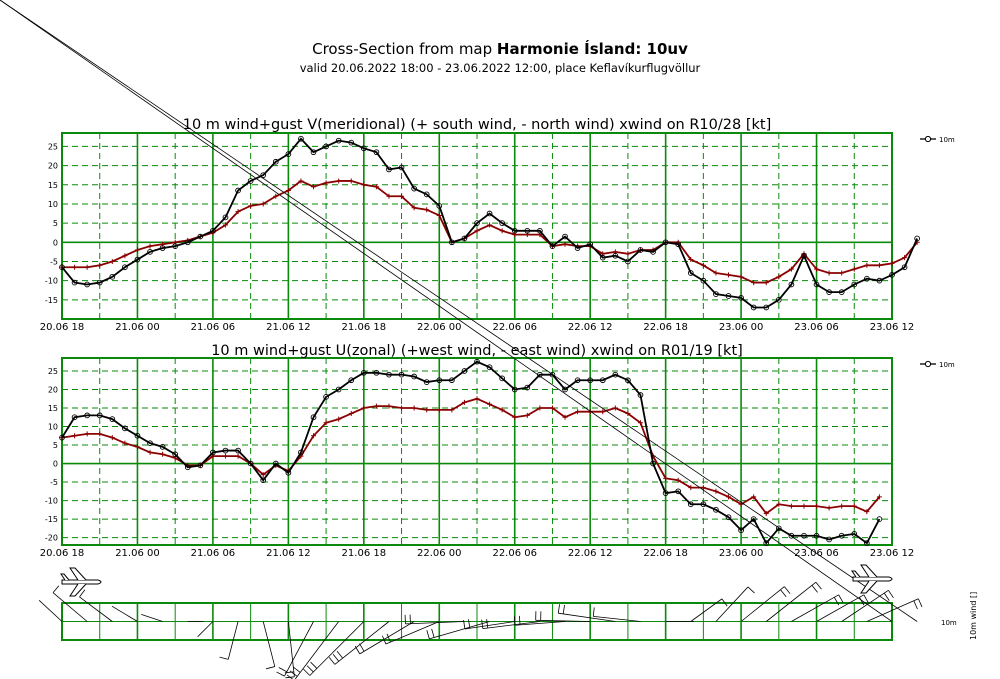  I want to click on series-line-gust, so click(471, 456).